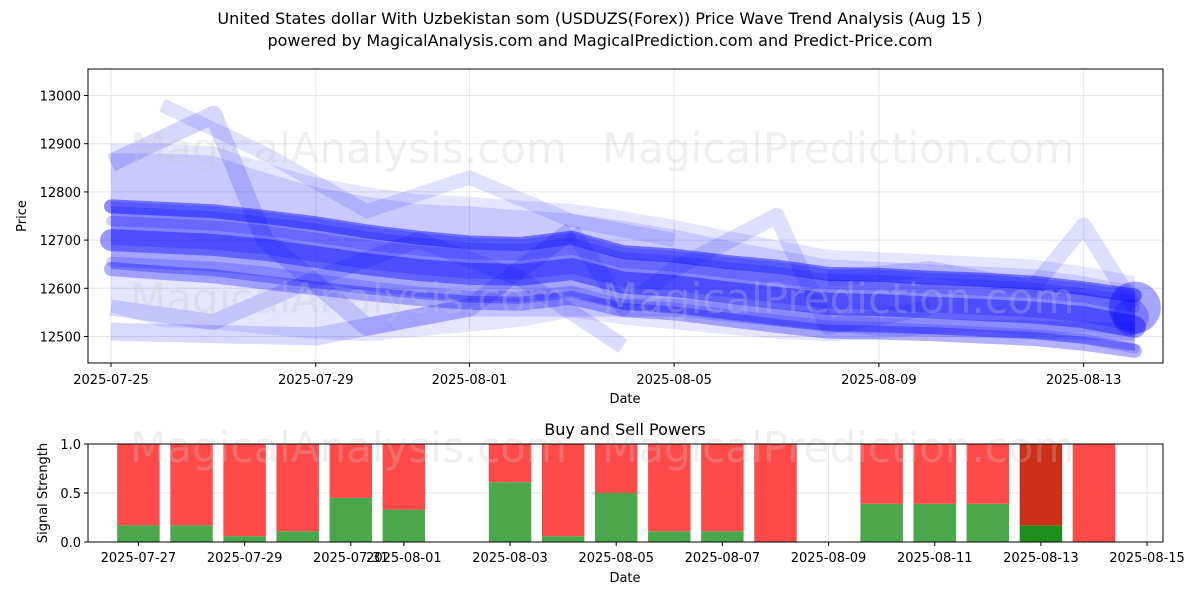  I want to click on price-x-tick-label: 2025-07-25, so click(111, 380).